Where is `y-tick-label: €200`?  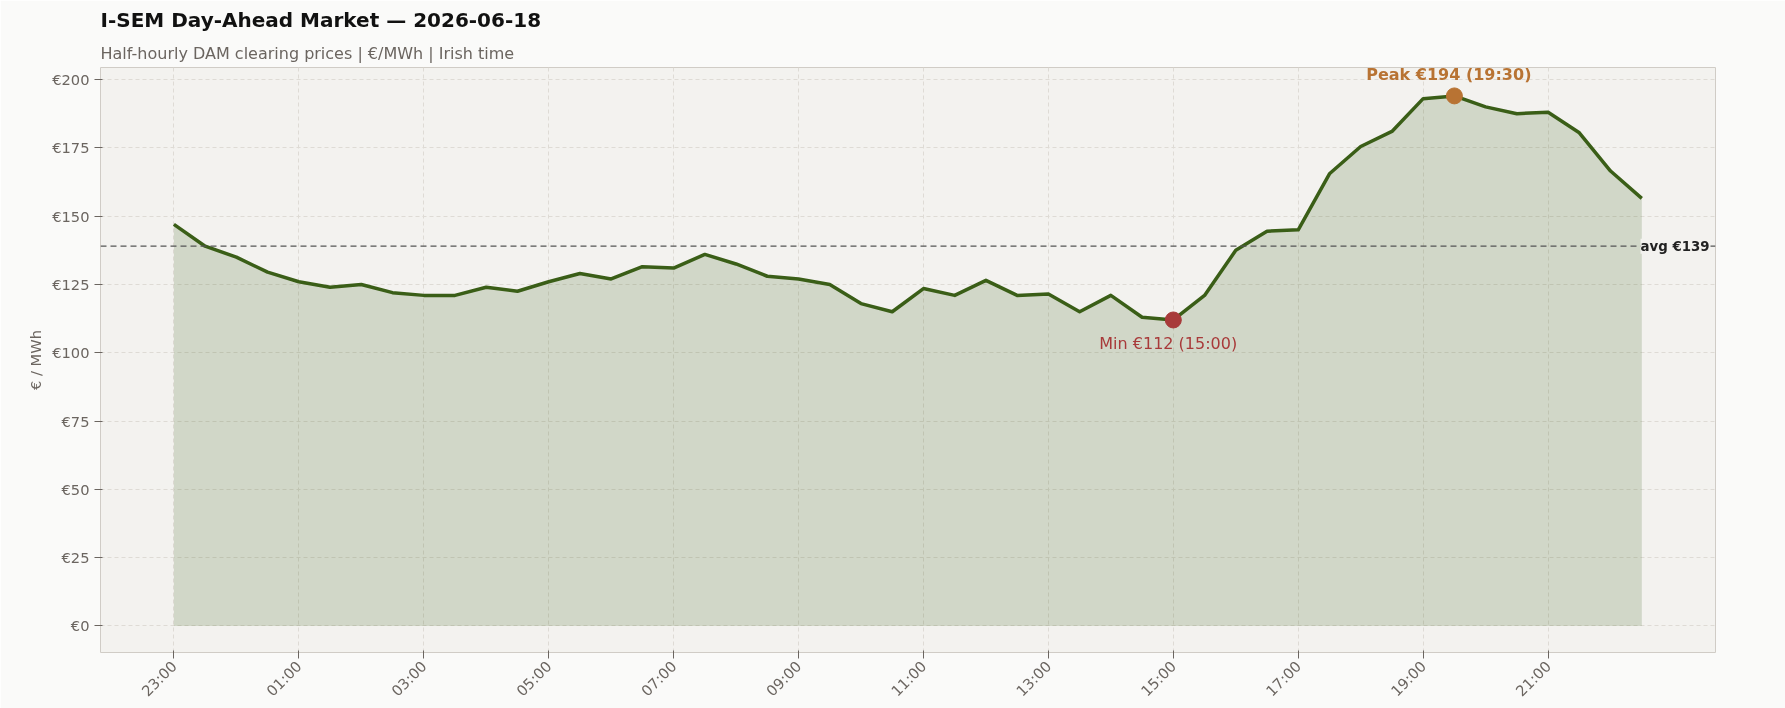 y-tick-label: €200 is located at coordinates (71, 80).